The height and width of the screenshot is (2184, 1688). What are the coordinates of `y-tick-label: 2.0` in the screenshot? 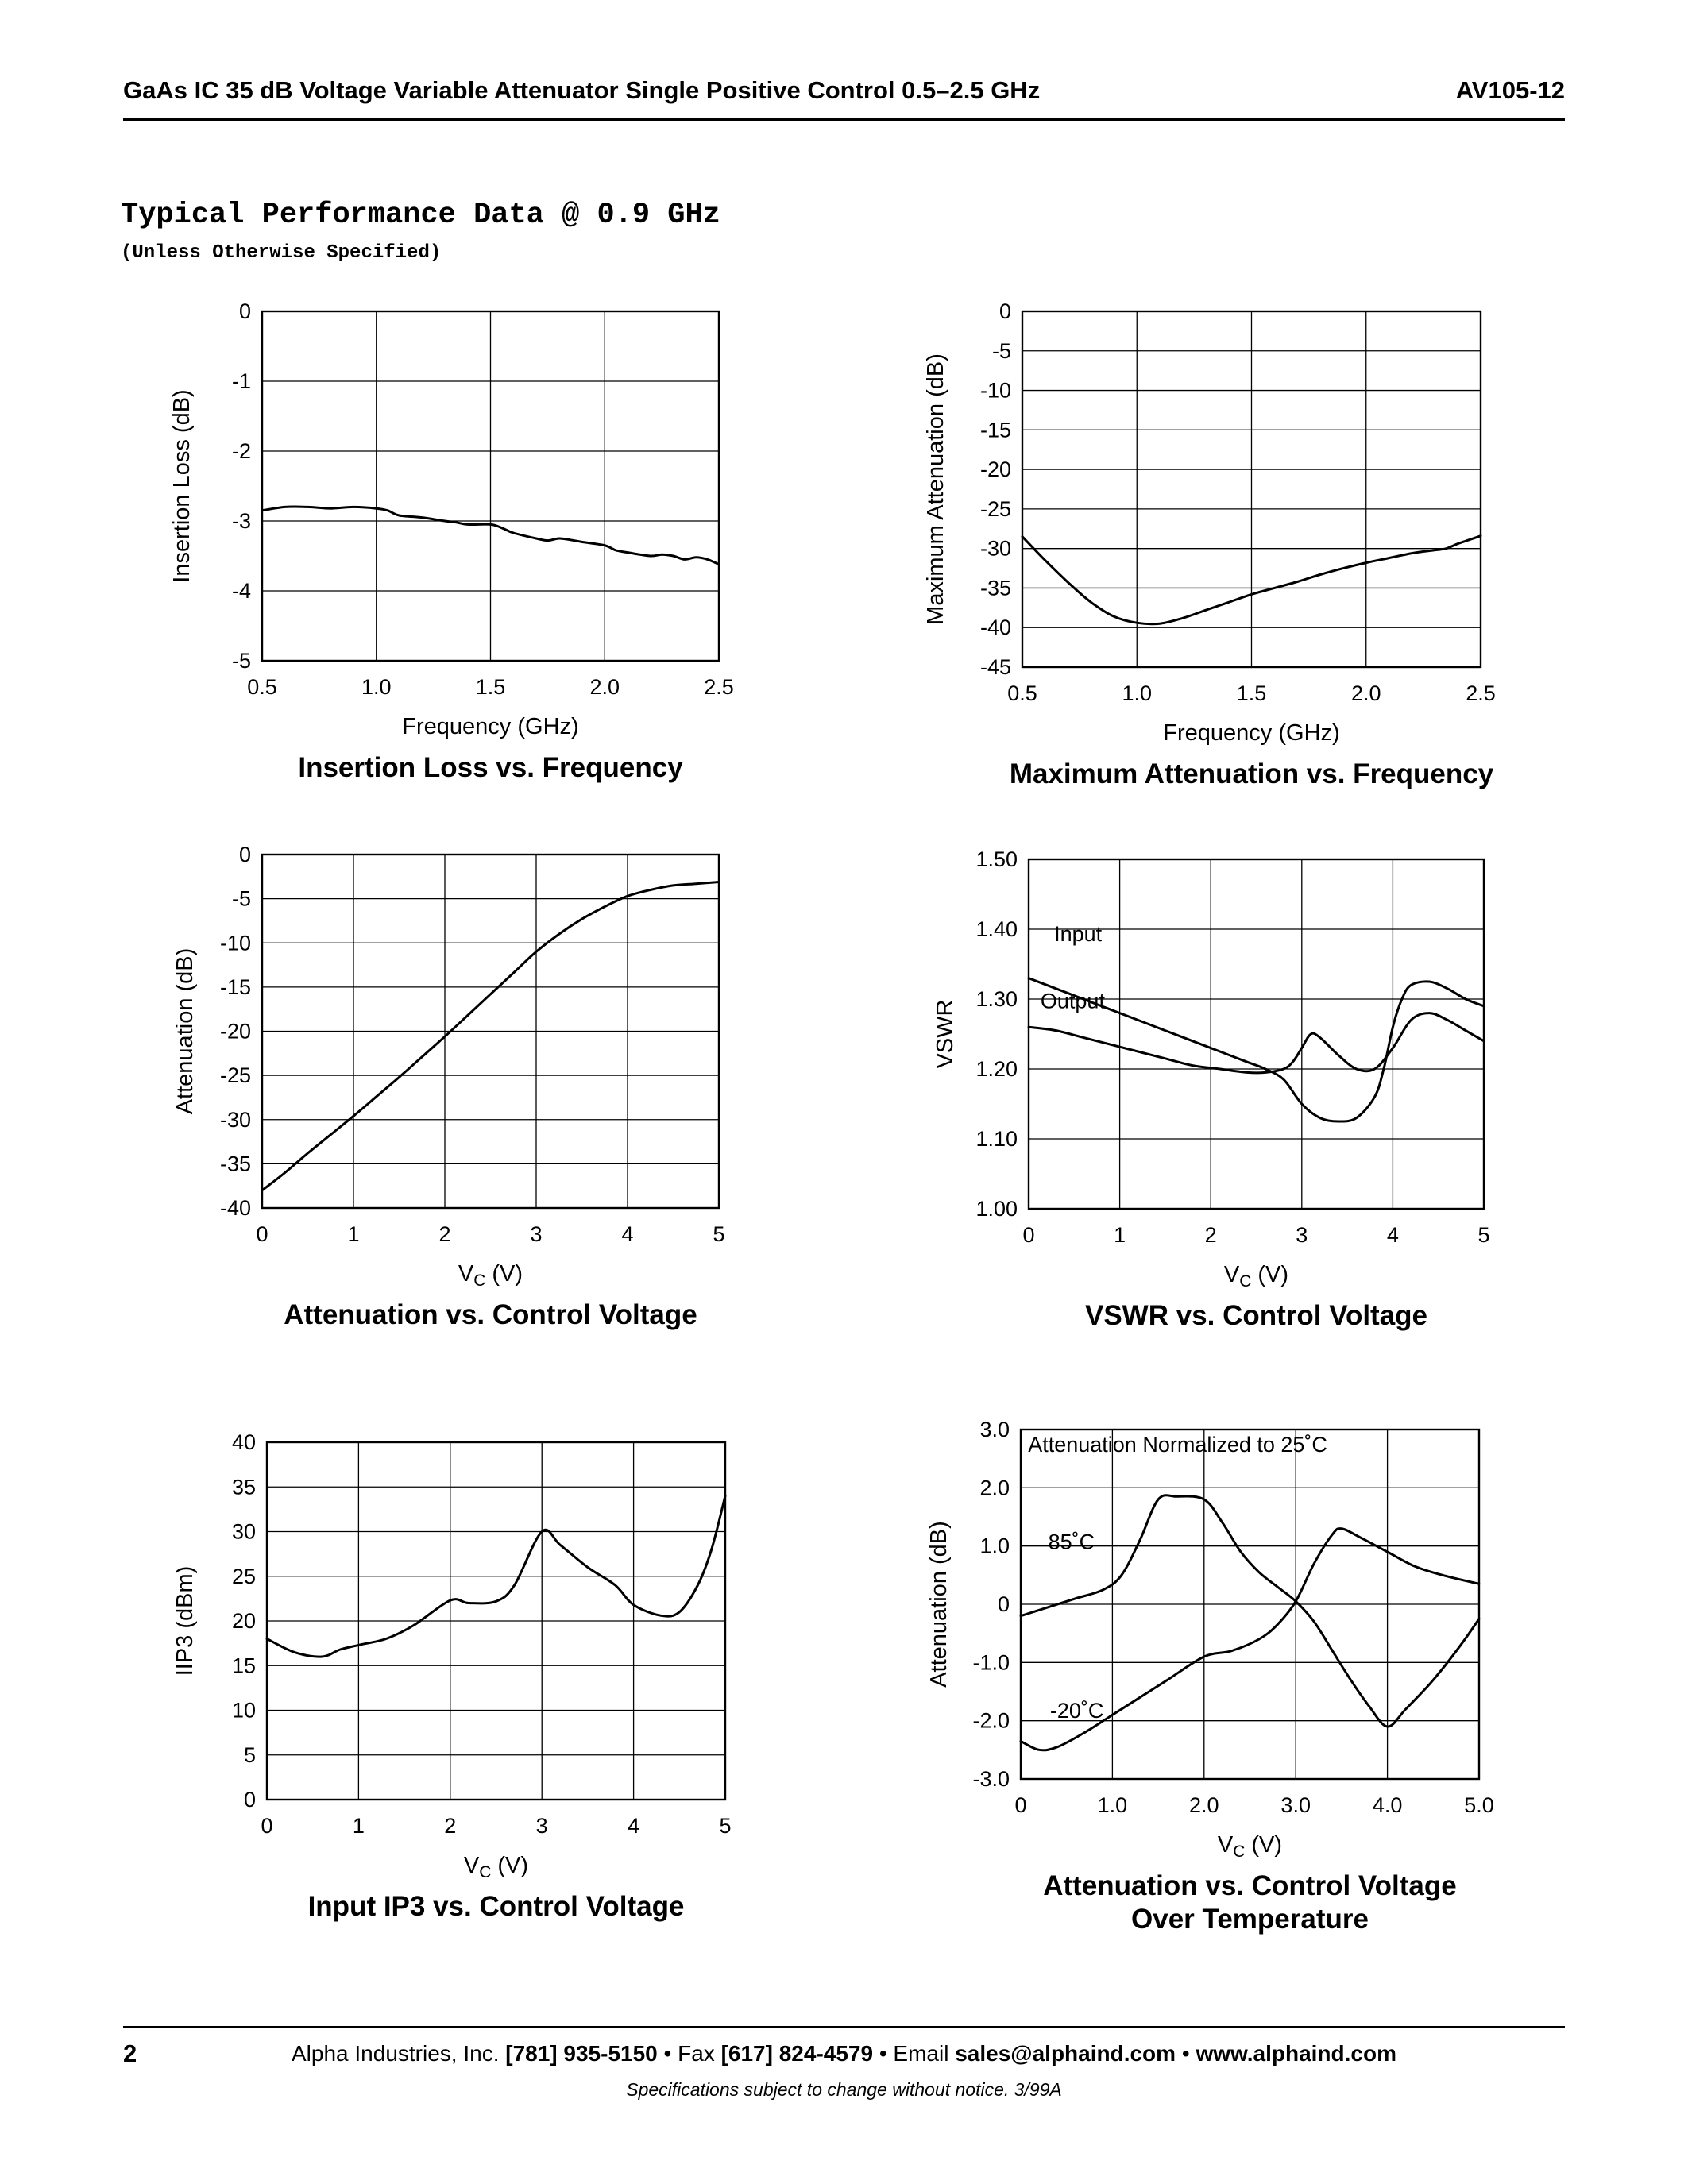 It's located at (995, 1487).